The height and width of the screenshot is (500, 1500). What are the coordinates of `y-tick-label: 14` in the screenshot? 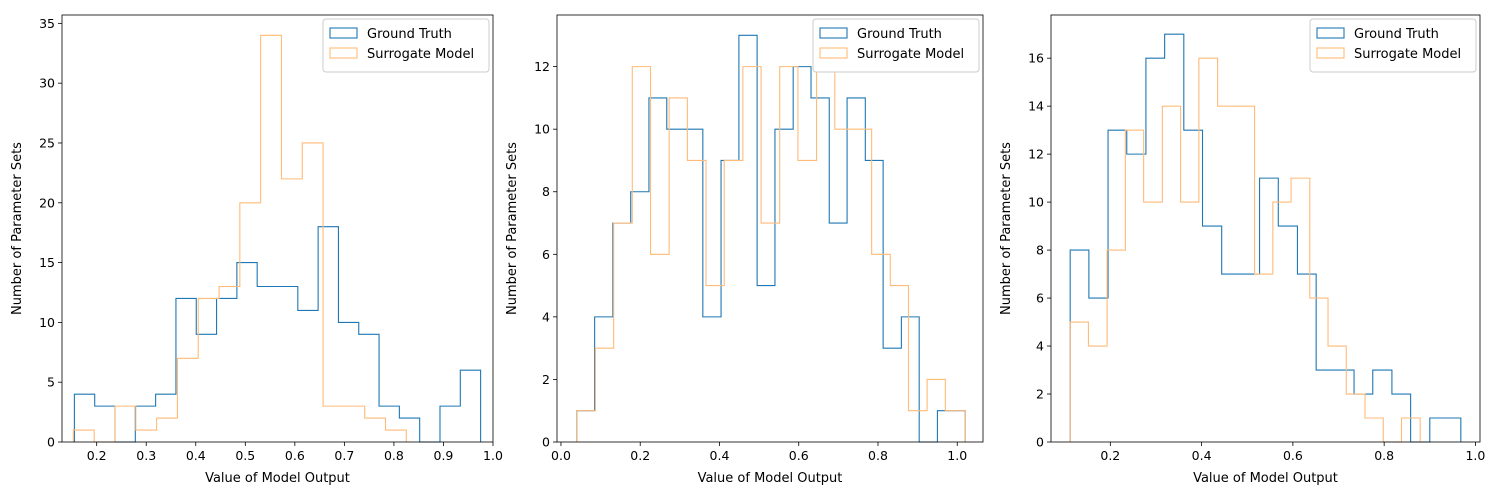 It's located at (1036, 106).